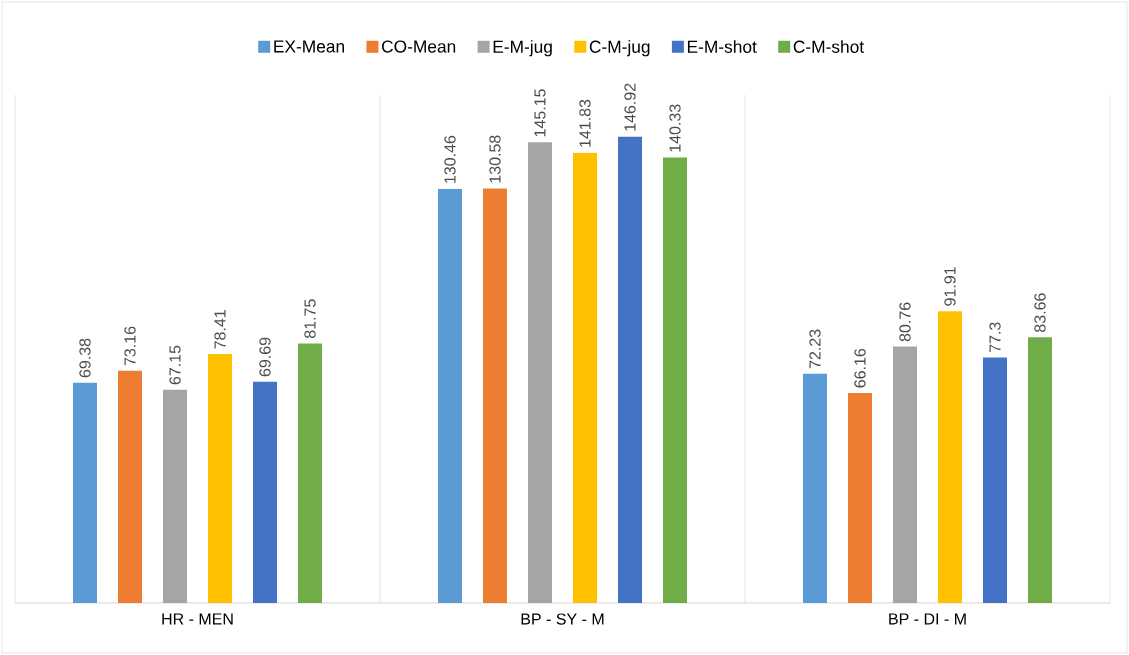 This screenshot has height=655, width=1129. What do you see at coordinates (130, 346) in the screenshot?
I see `data-label: 73.16` at bounding box center [130, 346].